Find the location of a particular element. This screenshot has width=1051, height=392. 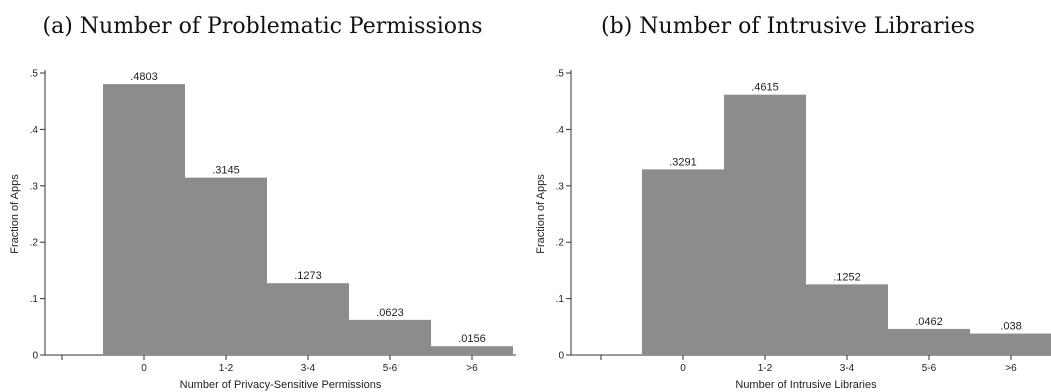

data-label: .0156 is located at coordinates (472, 339).